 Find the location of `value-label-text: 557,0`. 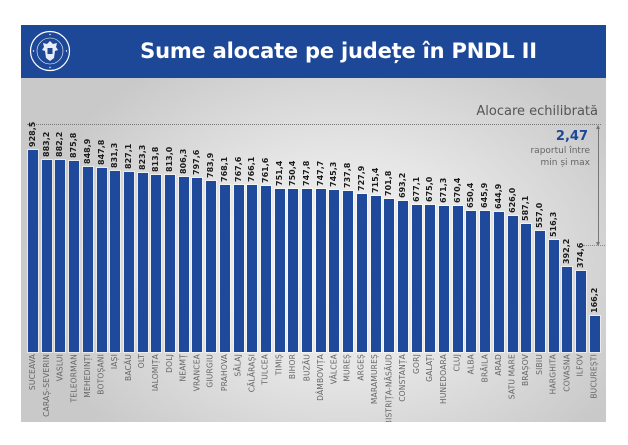

value-label-text: 557,0 is located at coordinates (539, 215).